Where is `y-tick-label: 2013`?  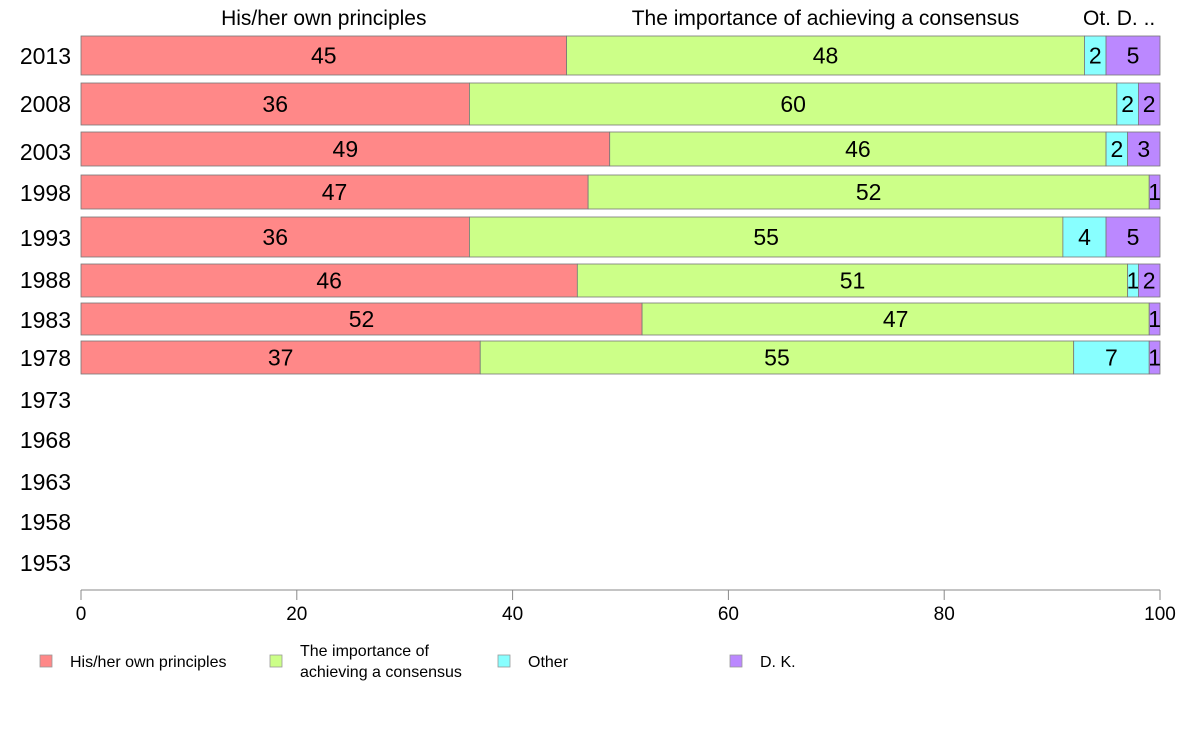
y-tick-label: 2013 is located at coordinates (45, 56).